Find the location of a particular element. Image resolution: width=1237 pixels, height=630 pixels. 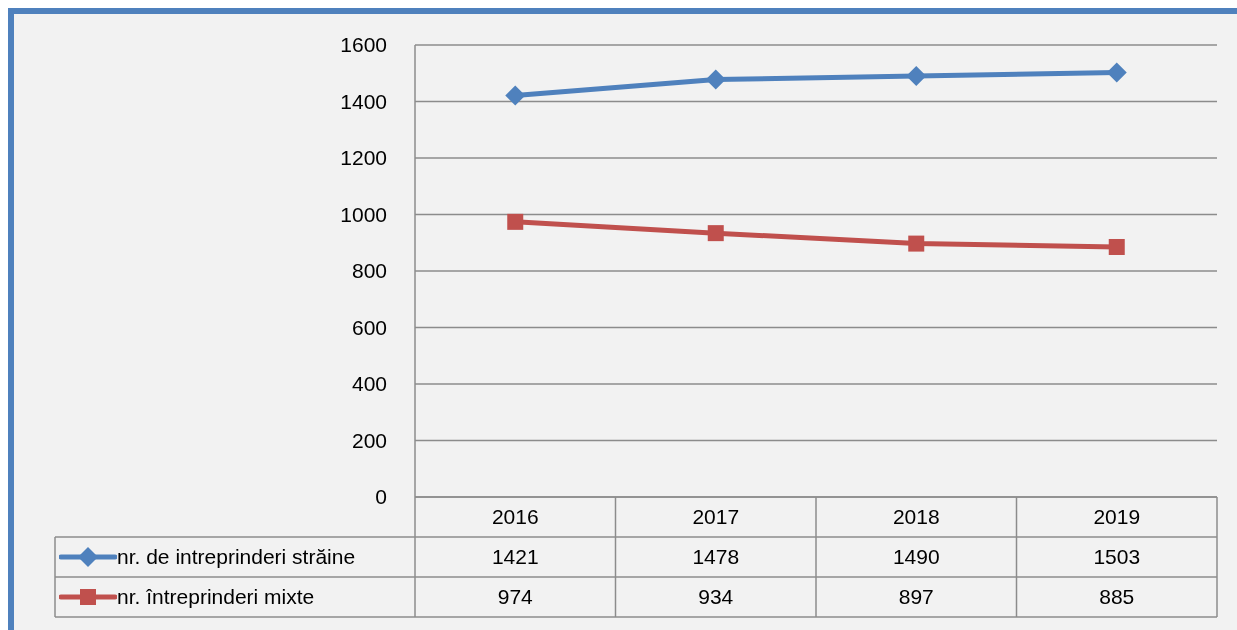

x-tick-label: 2016 is located at coordinates (515, 517).